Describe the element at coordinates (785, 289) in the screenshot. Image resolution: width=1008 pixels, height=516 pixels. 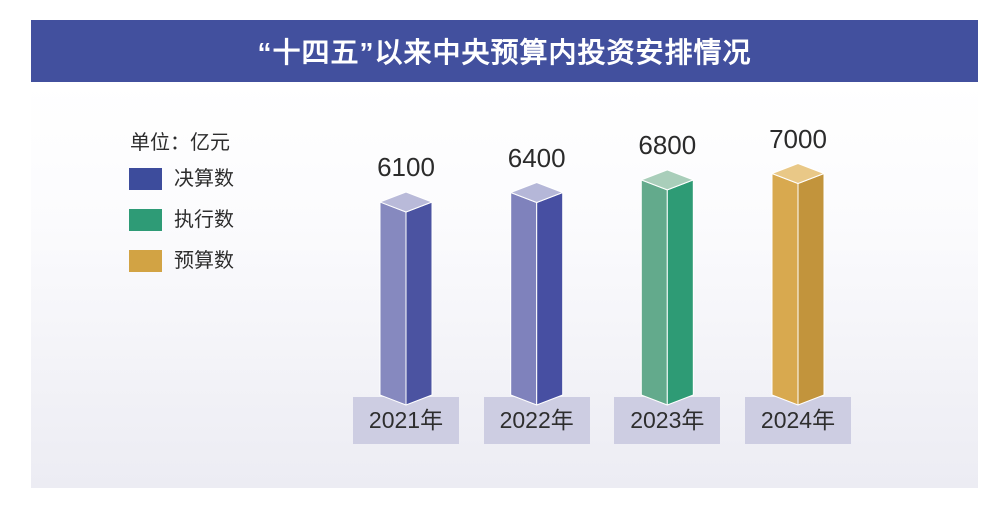
I see `bar-left-face-2024年` at that location.